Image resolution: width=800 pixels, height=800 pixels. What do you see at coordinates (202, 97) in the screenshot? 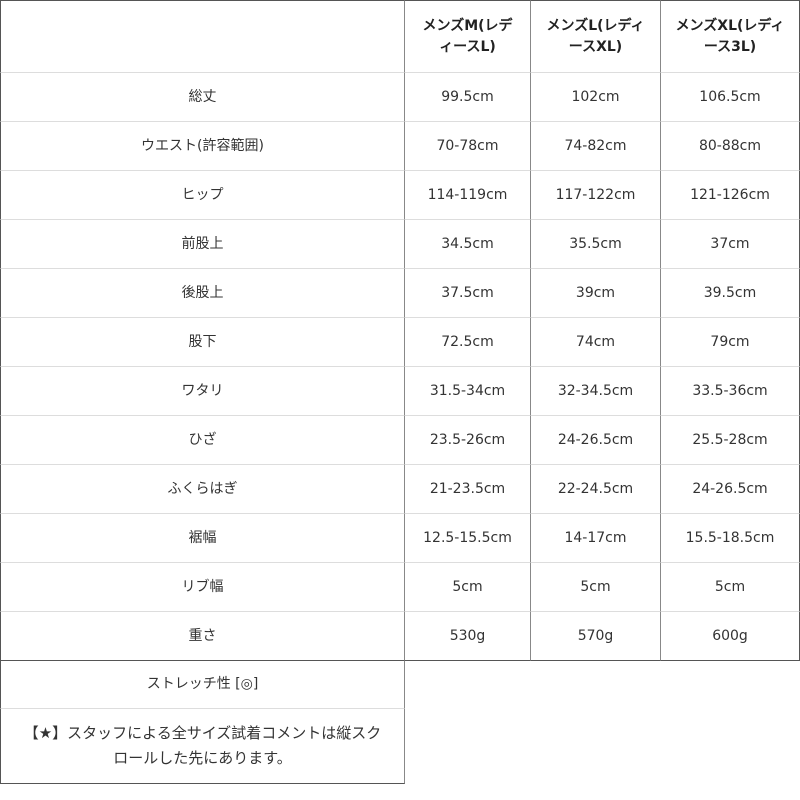
I see `row-label: 総丈` at bounding box center [202, 97].